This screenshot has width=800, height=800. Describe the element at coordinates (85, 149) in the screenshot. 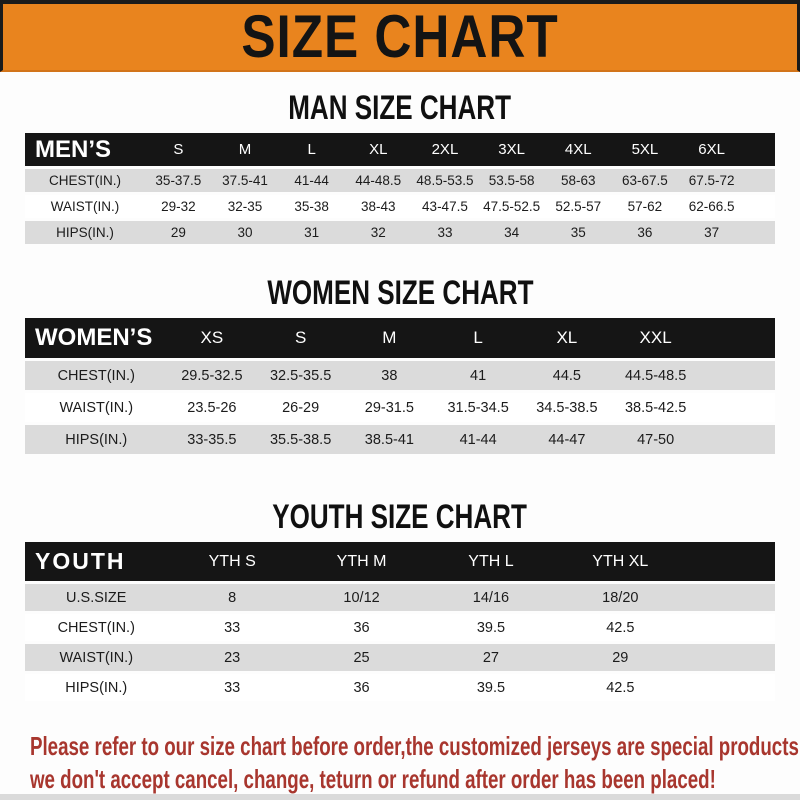

I see `men-table-header-label: MEN’S` at that location.